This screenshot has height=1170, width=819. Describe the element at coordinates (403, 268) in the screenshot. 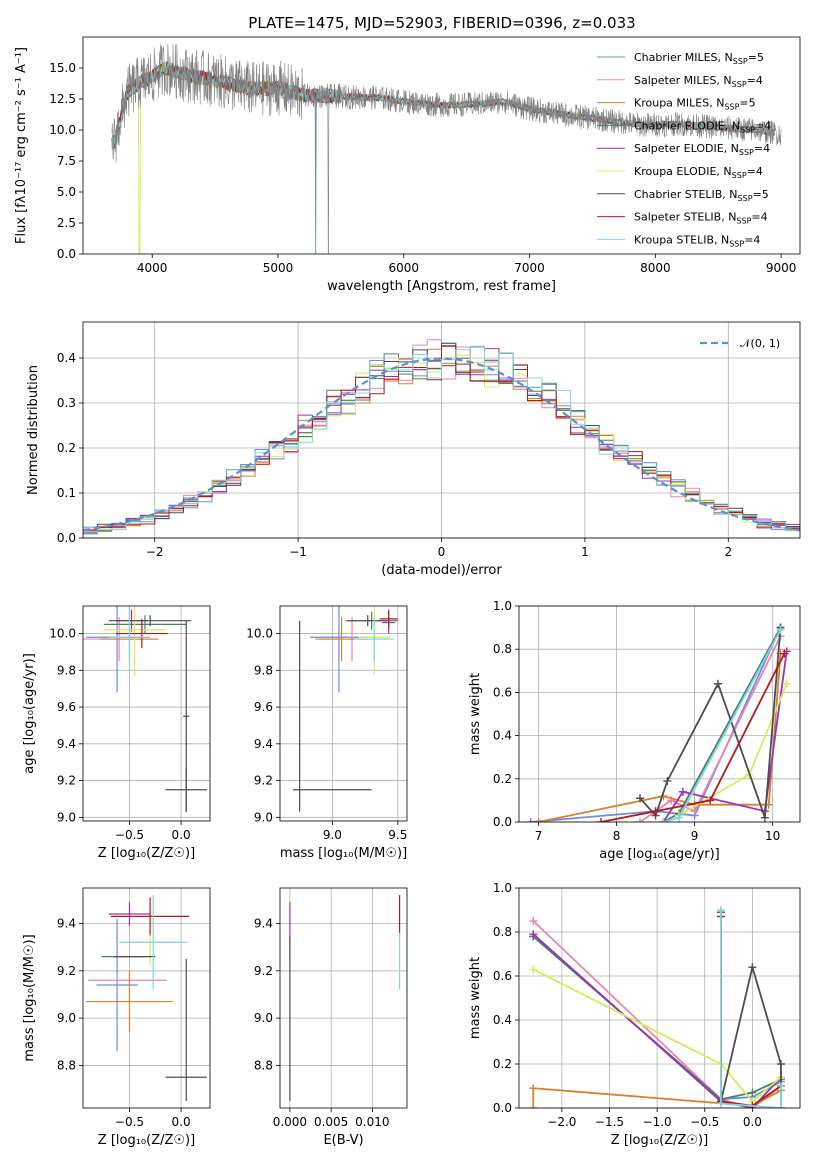

I see `x-tick-label: 6000` at that location.